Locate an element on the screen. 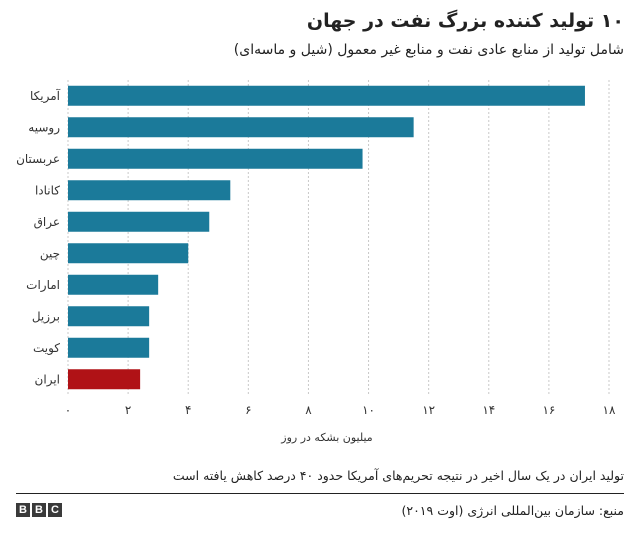 This screenshot has height=539, width=640. category-label: آمریکا is located at coordinates (45, 96).